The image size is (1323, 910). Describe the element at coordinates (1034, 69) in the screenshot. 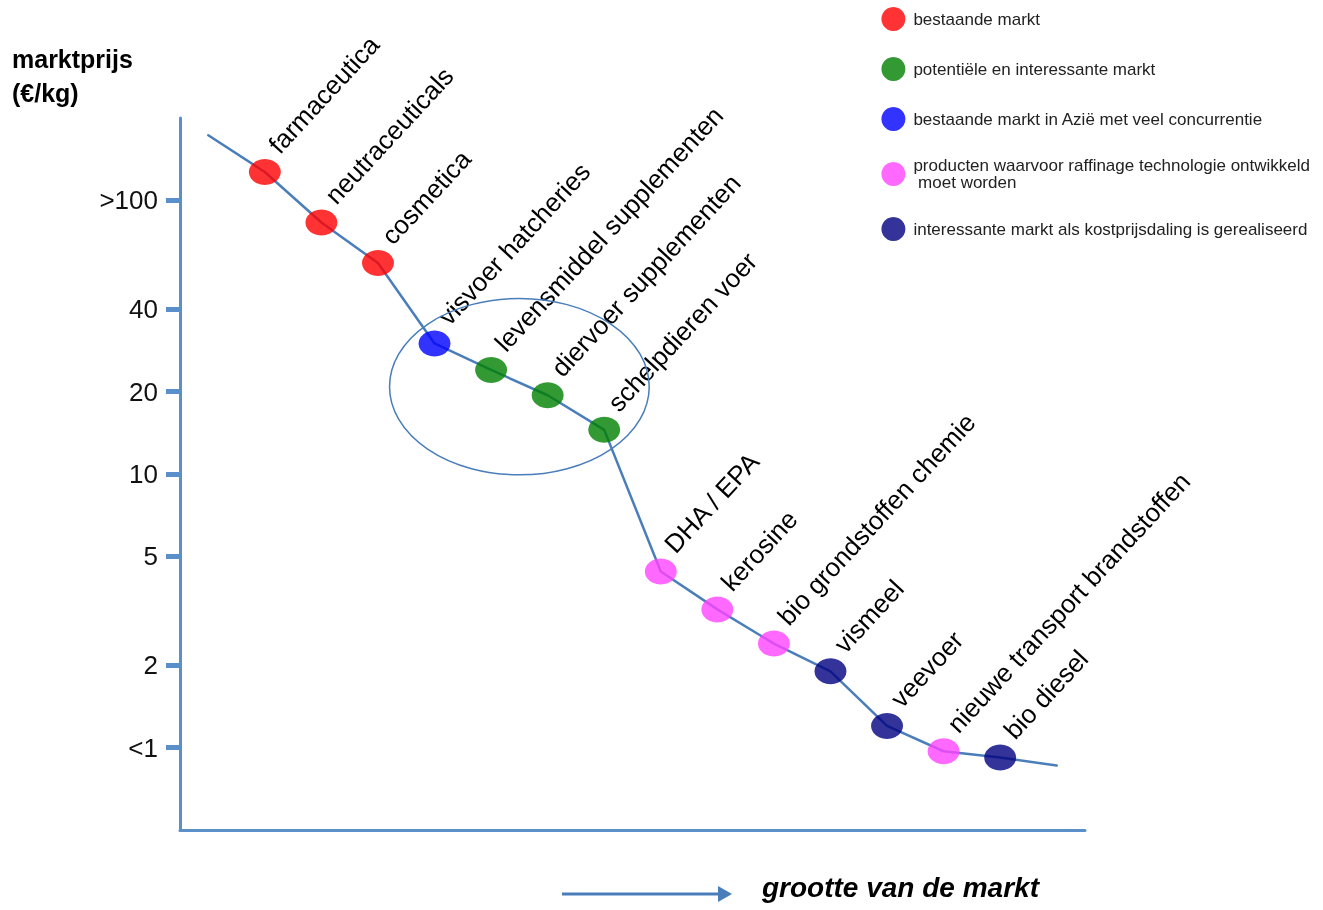

I see `legend-label: potentiële en interessante markt` at that location.